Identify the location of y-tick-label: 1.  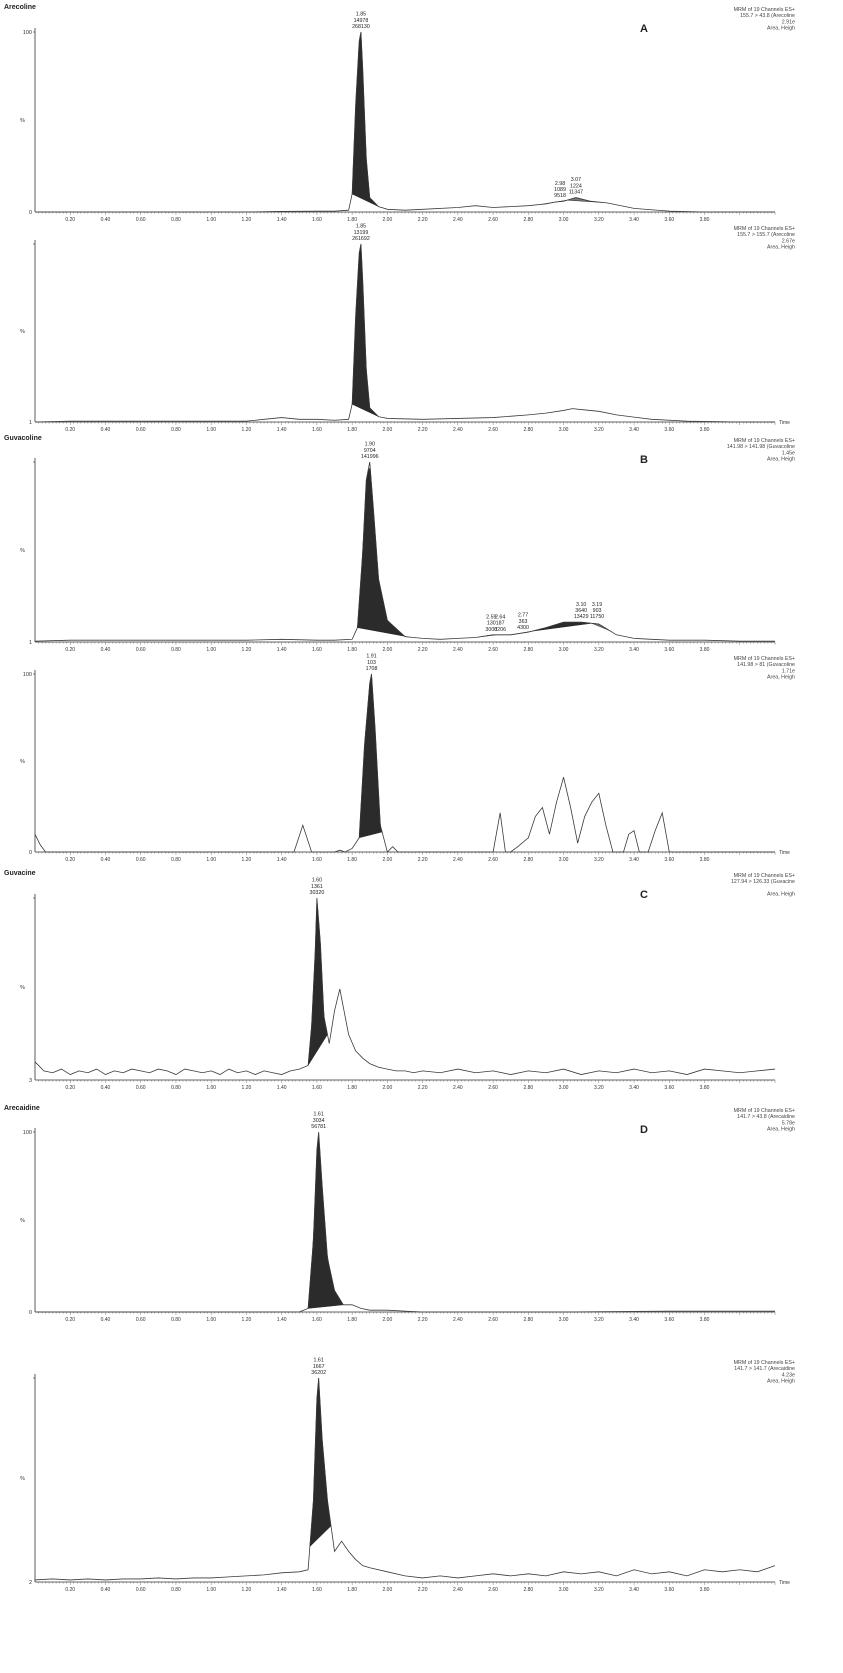
(30, 643).